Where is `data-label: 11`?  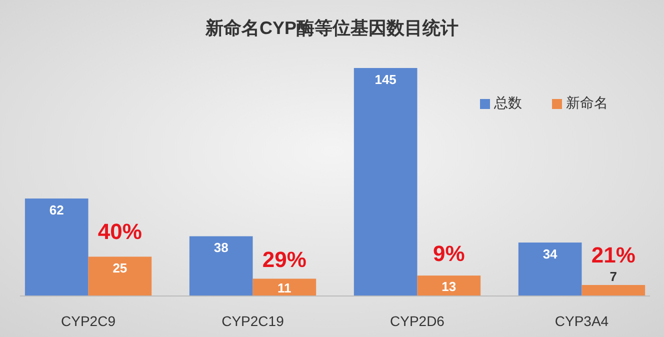
data-label: 11 is located at coordinates (285, 288).